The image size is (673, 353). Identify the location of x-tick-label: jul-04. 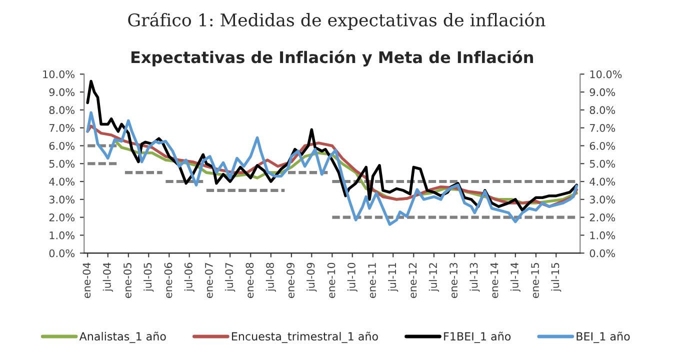
(107, 277).